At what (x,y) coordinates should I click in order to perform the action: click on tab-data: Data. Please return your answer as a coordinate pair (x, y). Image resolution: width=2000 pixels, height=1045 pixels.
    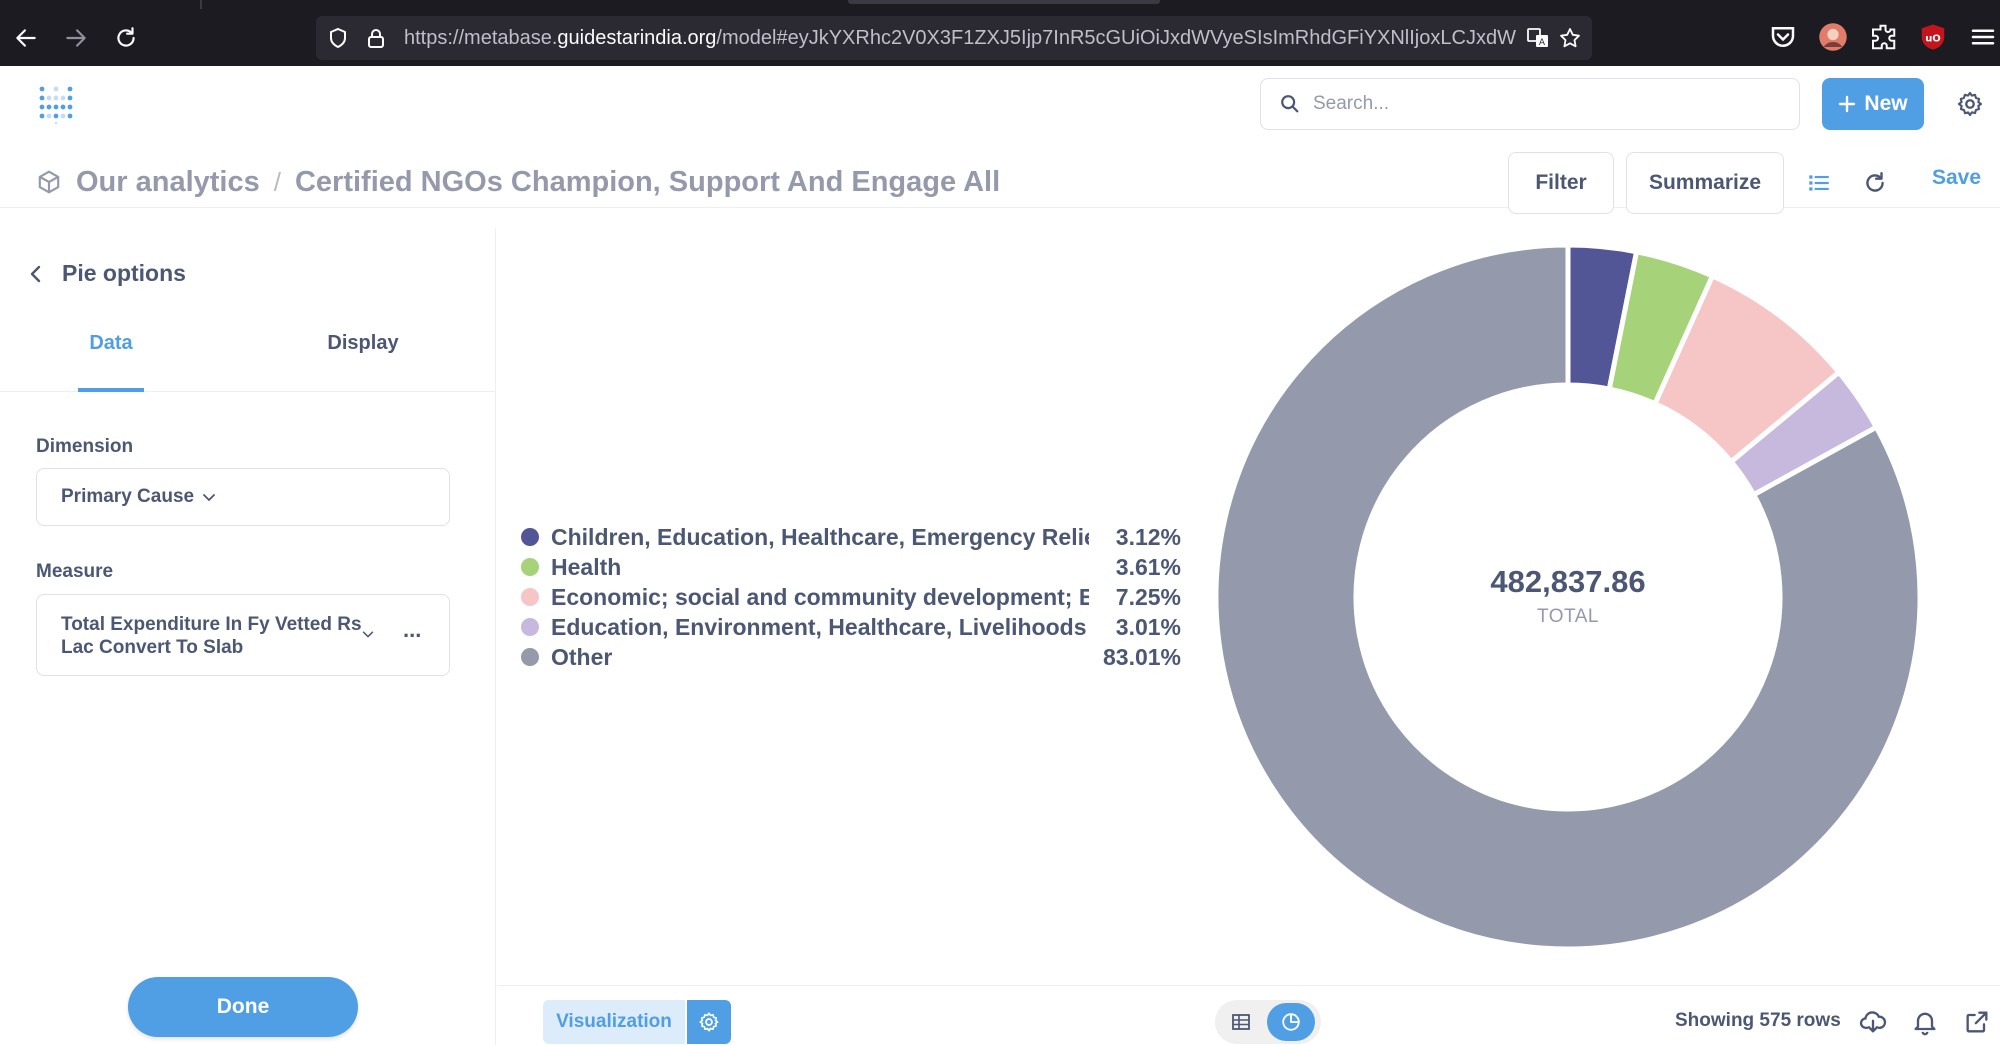
    Looking at the image, I should click on (111, 362).